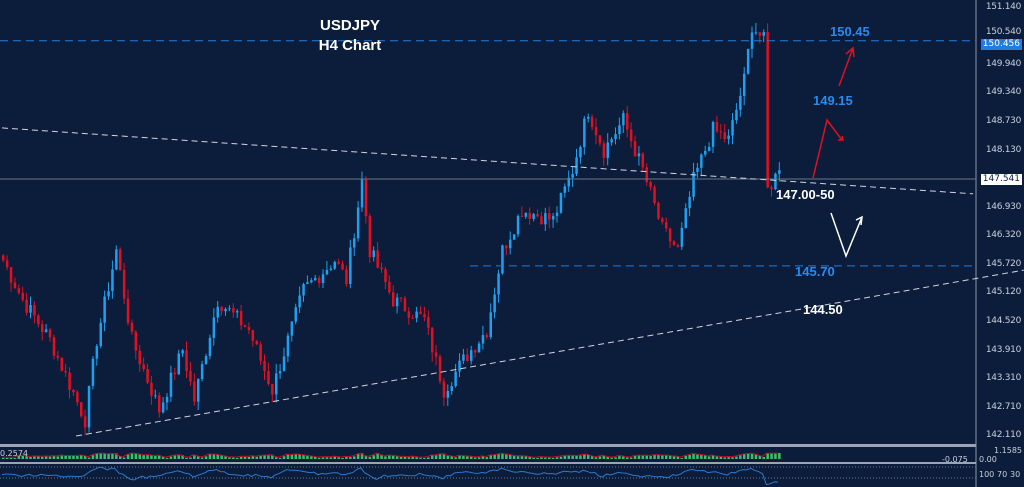  I want to click on rsi-axis-70: 70, so click(1002, 474).